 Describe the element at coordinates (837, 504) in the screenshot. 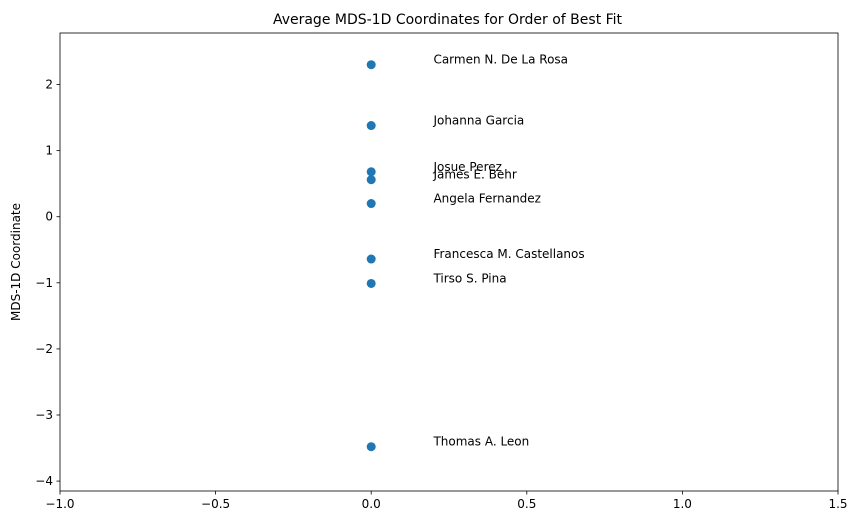

I see `x-tick-label: 1.5` at that location.